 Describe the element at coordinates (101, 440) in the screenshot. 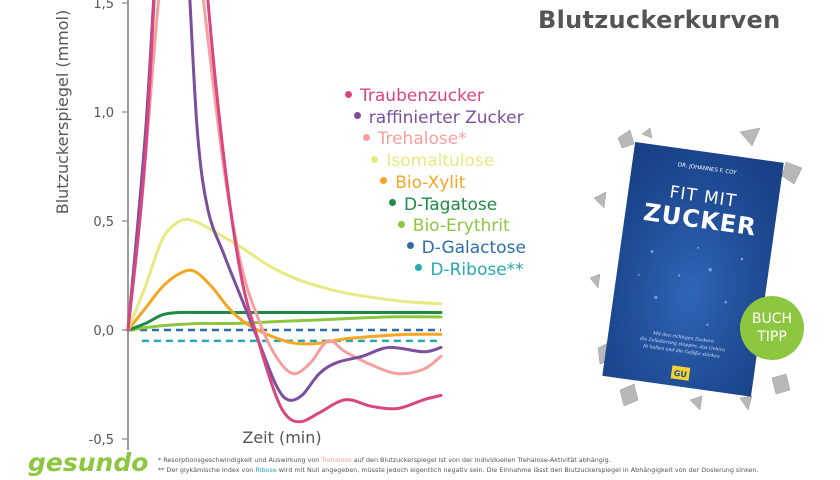

I see `y-tick-label: -0,5` at that location.